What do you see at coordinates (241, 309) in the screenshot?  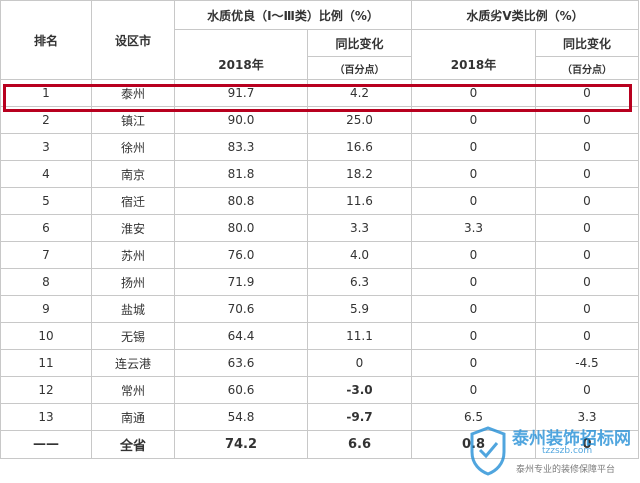 I see `cell-good-2018: 70.6` at bounding box center [241, 309].